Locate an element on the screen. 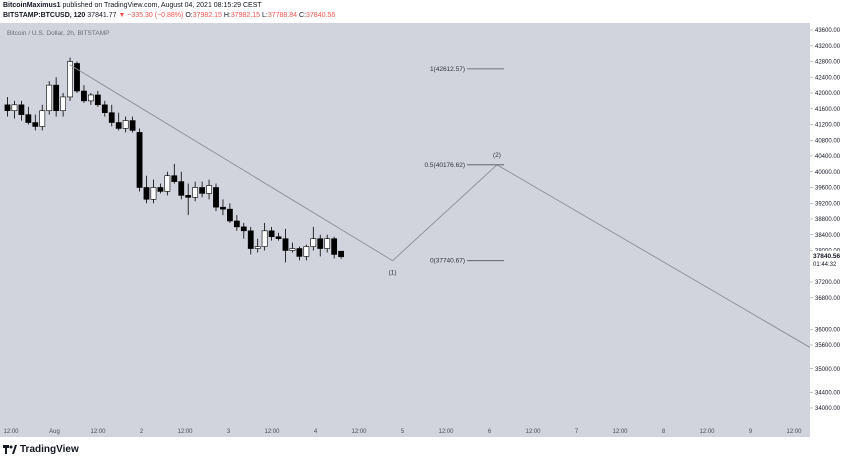 Image resolution: width=850 pixels, height=458 pixels. price-tick-label: 36800.00 is located at coordinates (828, 299).